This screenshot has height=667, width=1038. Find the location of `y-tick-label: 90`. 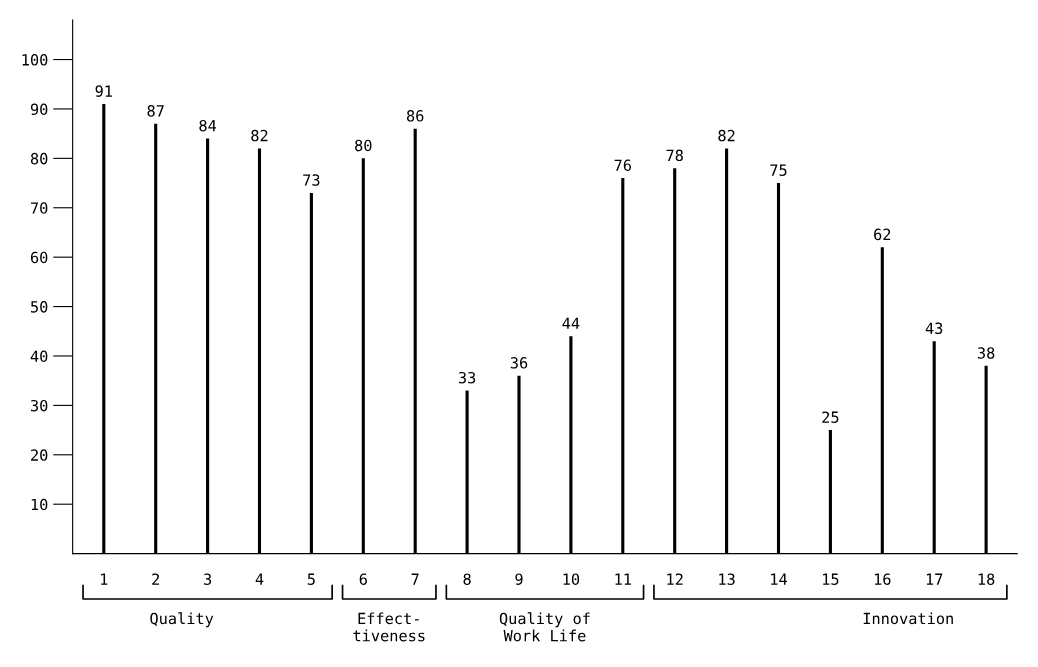

y-tick-label: 90 is located at coordinates (39, 109).